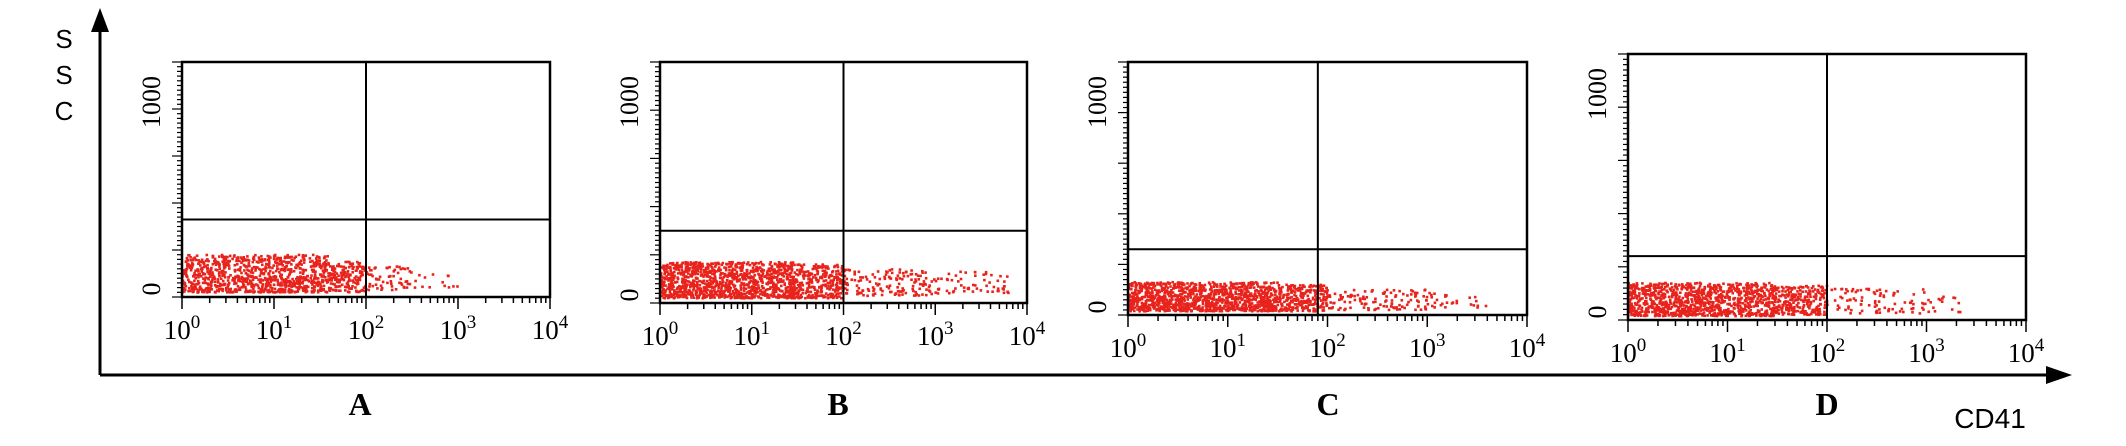  Describe the element at coordinates (843, 334) in the screenshot. I see `panel-b-x-tick-label: 102` at that location.